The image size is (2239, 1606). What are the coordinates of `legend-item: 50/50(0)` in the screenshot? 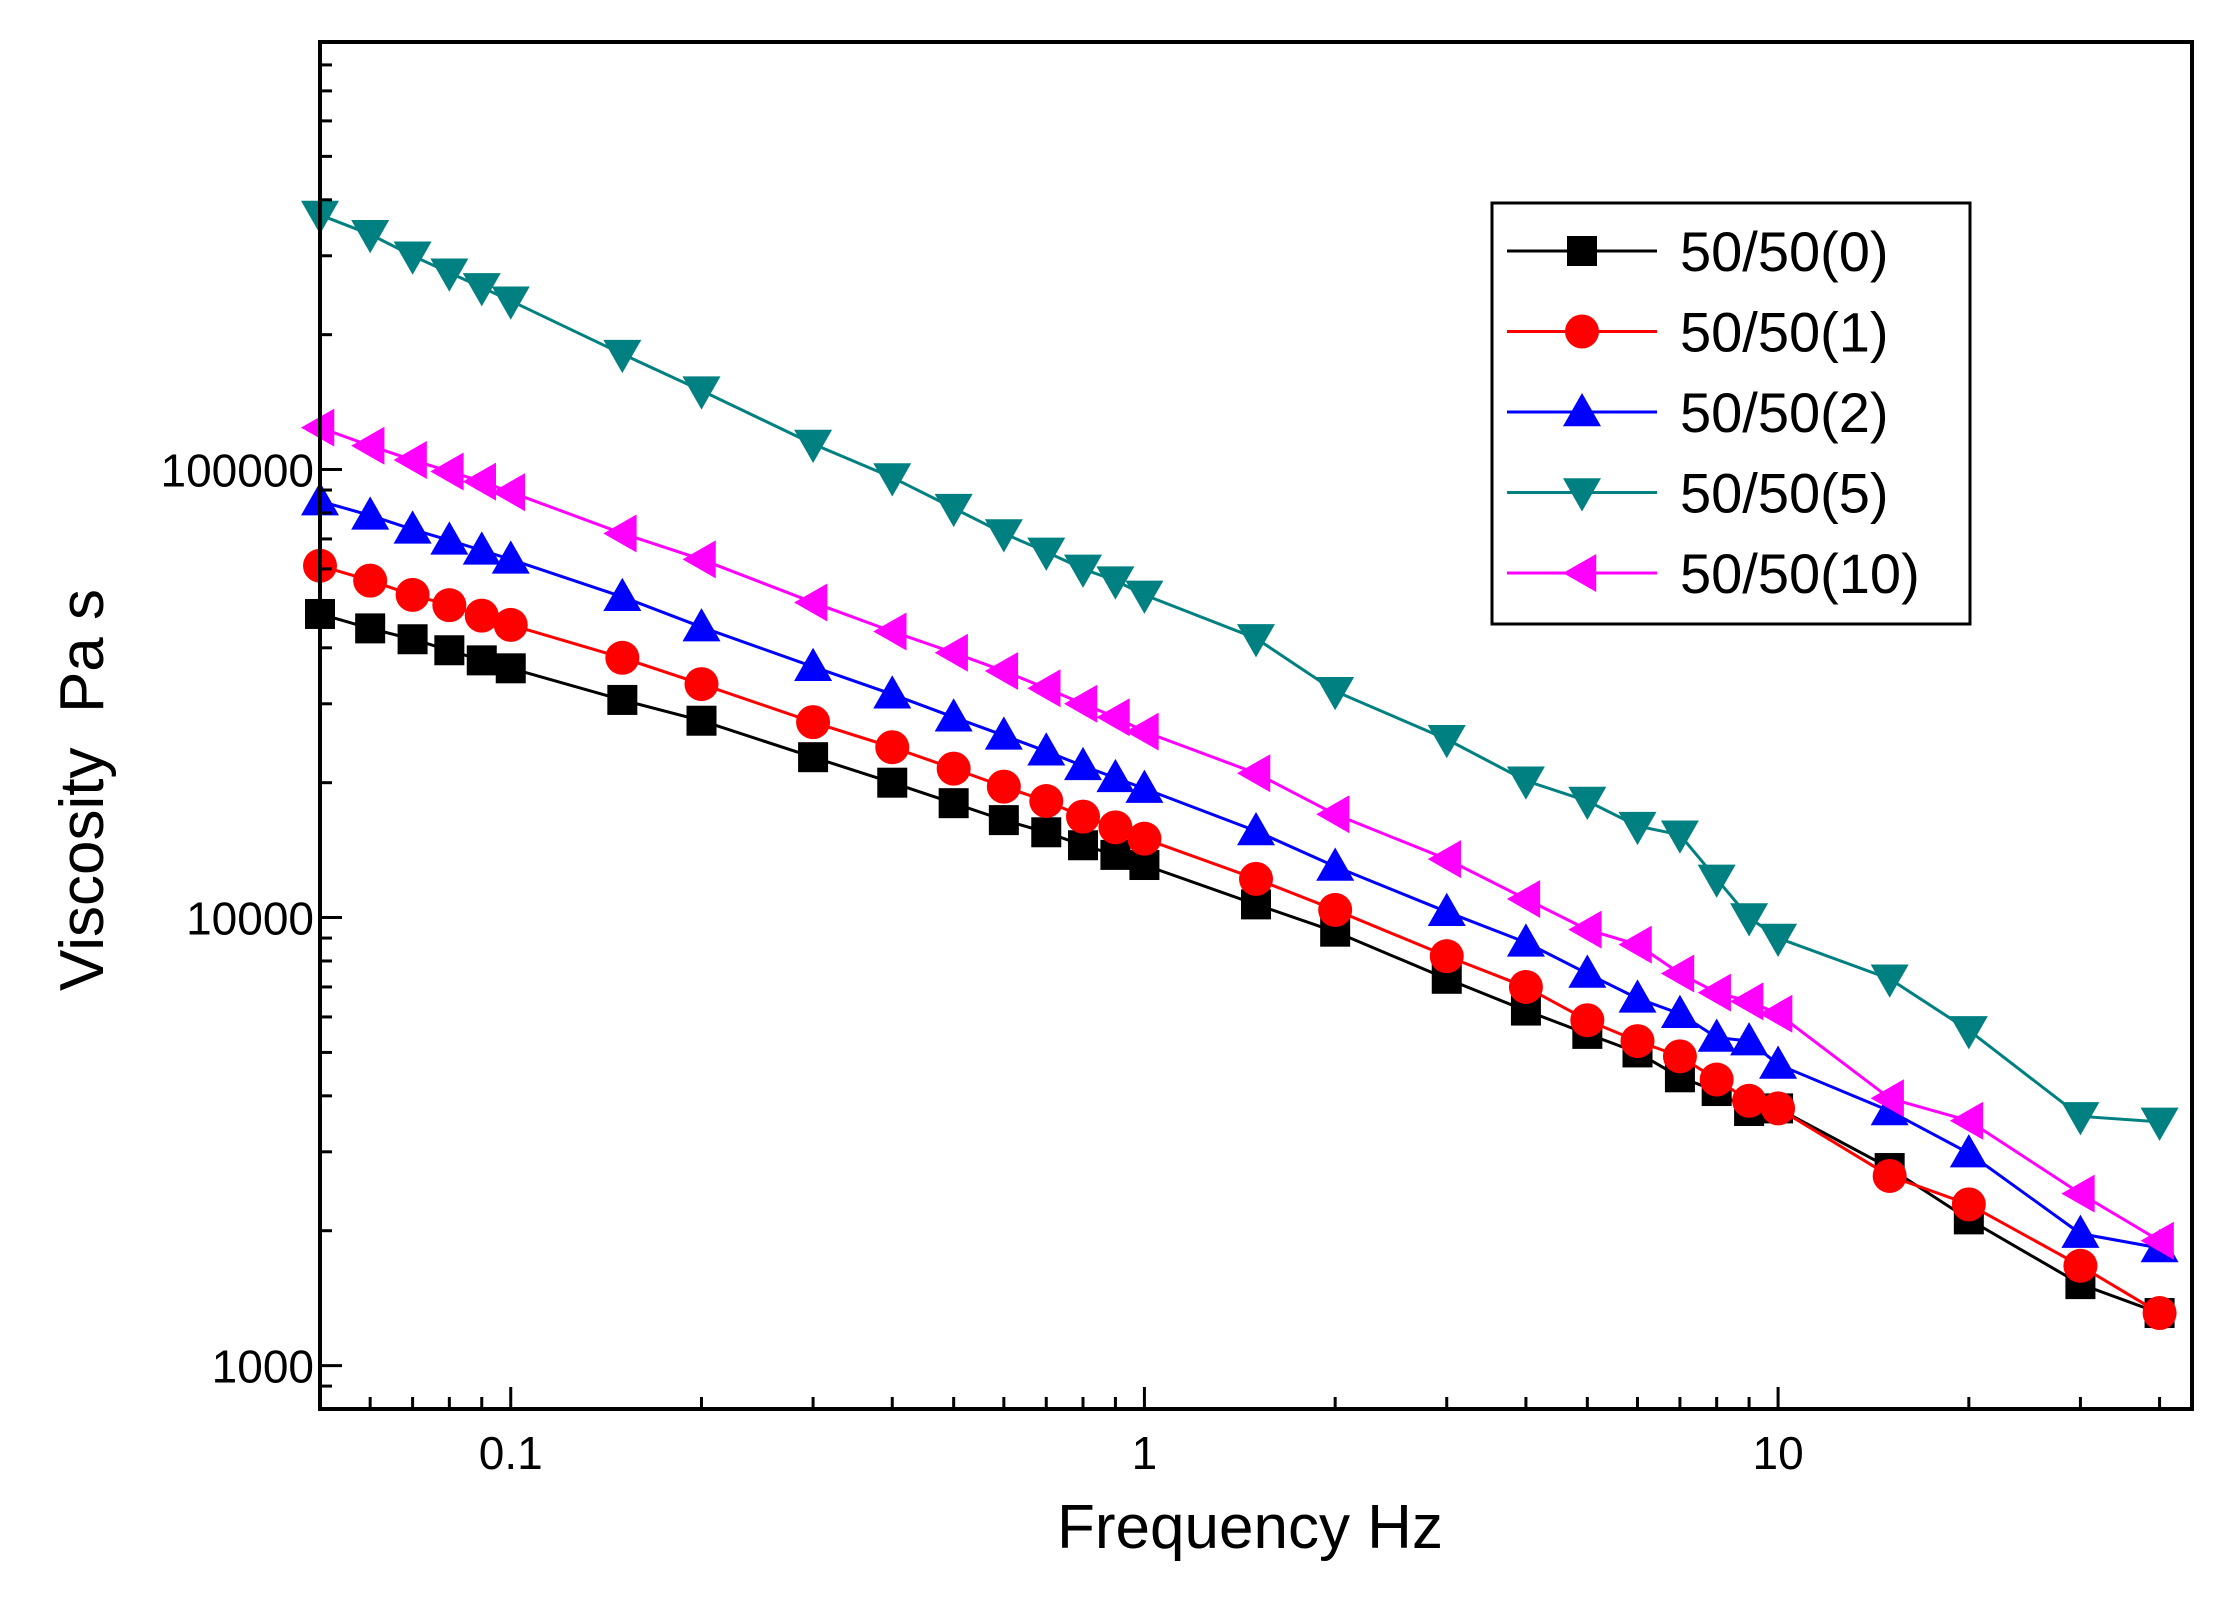 It's located at (1698, 251).